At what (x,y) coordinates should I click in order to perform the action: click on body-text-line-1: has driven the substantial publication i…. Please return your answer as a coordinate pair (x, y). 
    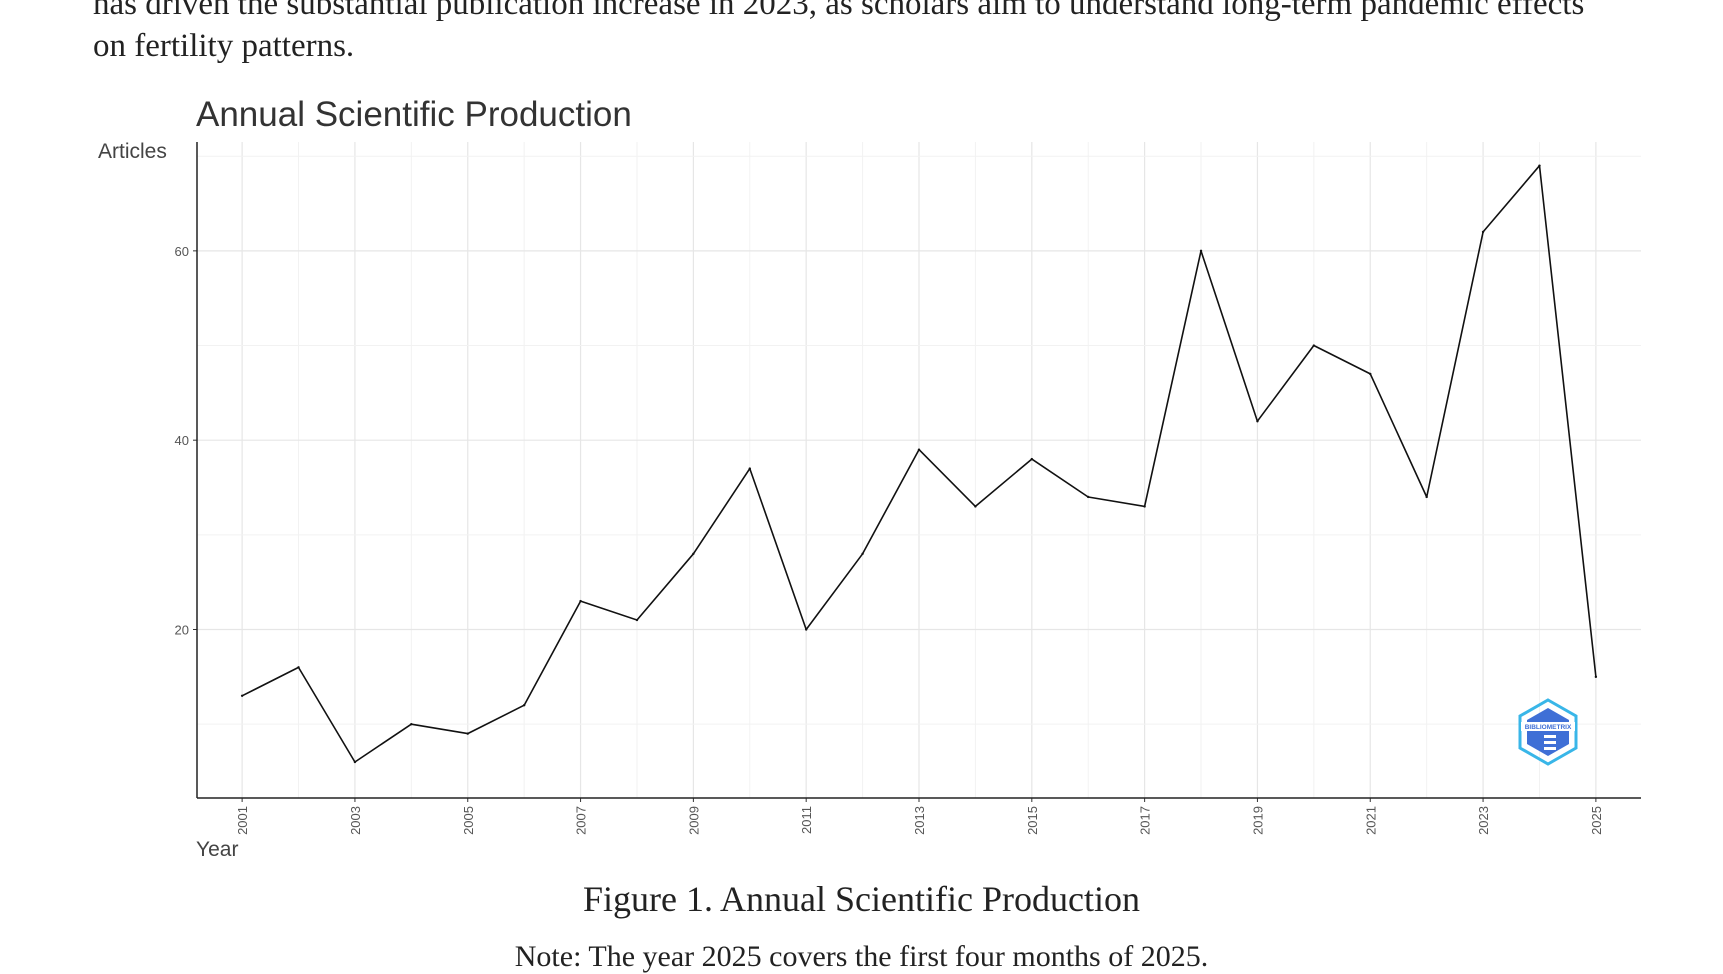
    Looking at the image, I should click on (839, 11).